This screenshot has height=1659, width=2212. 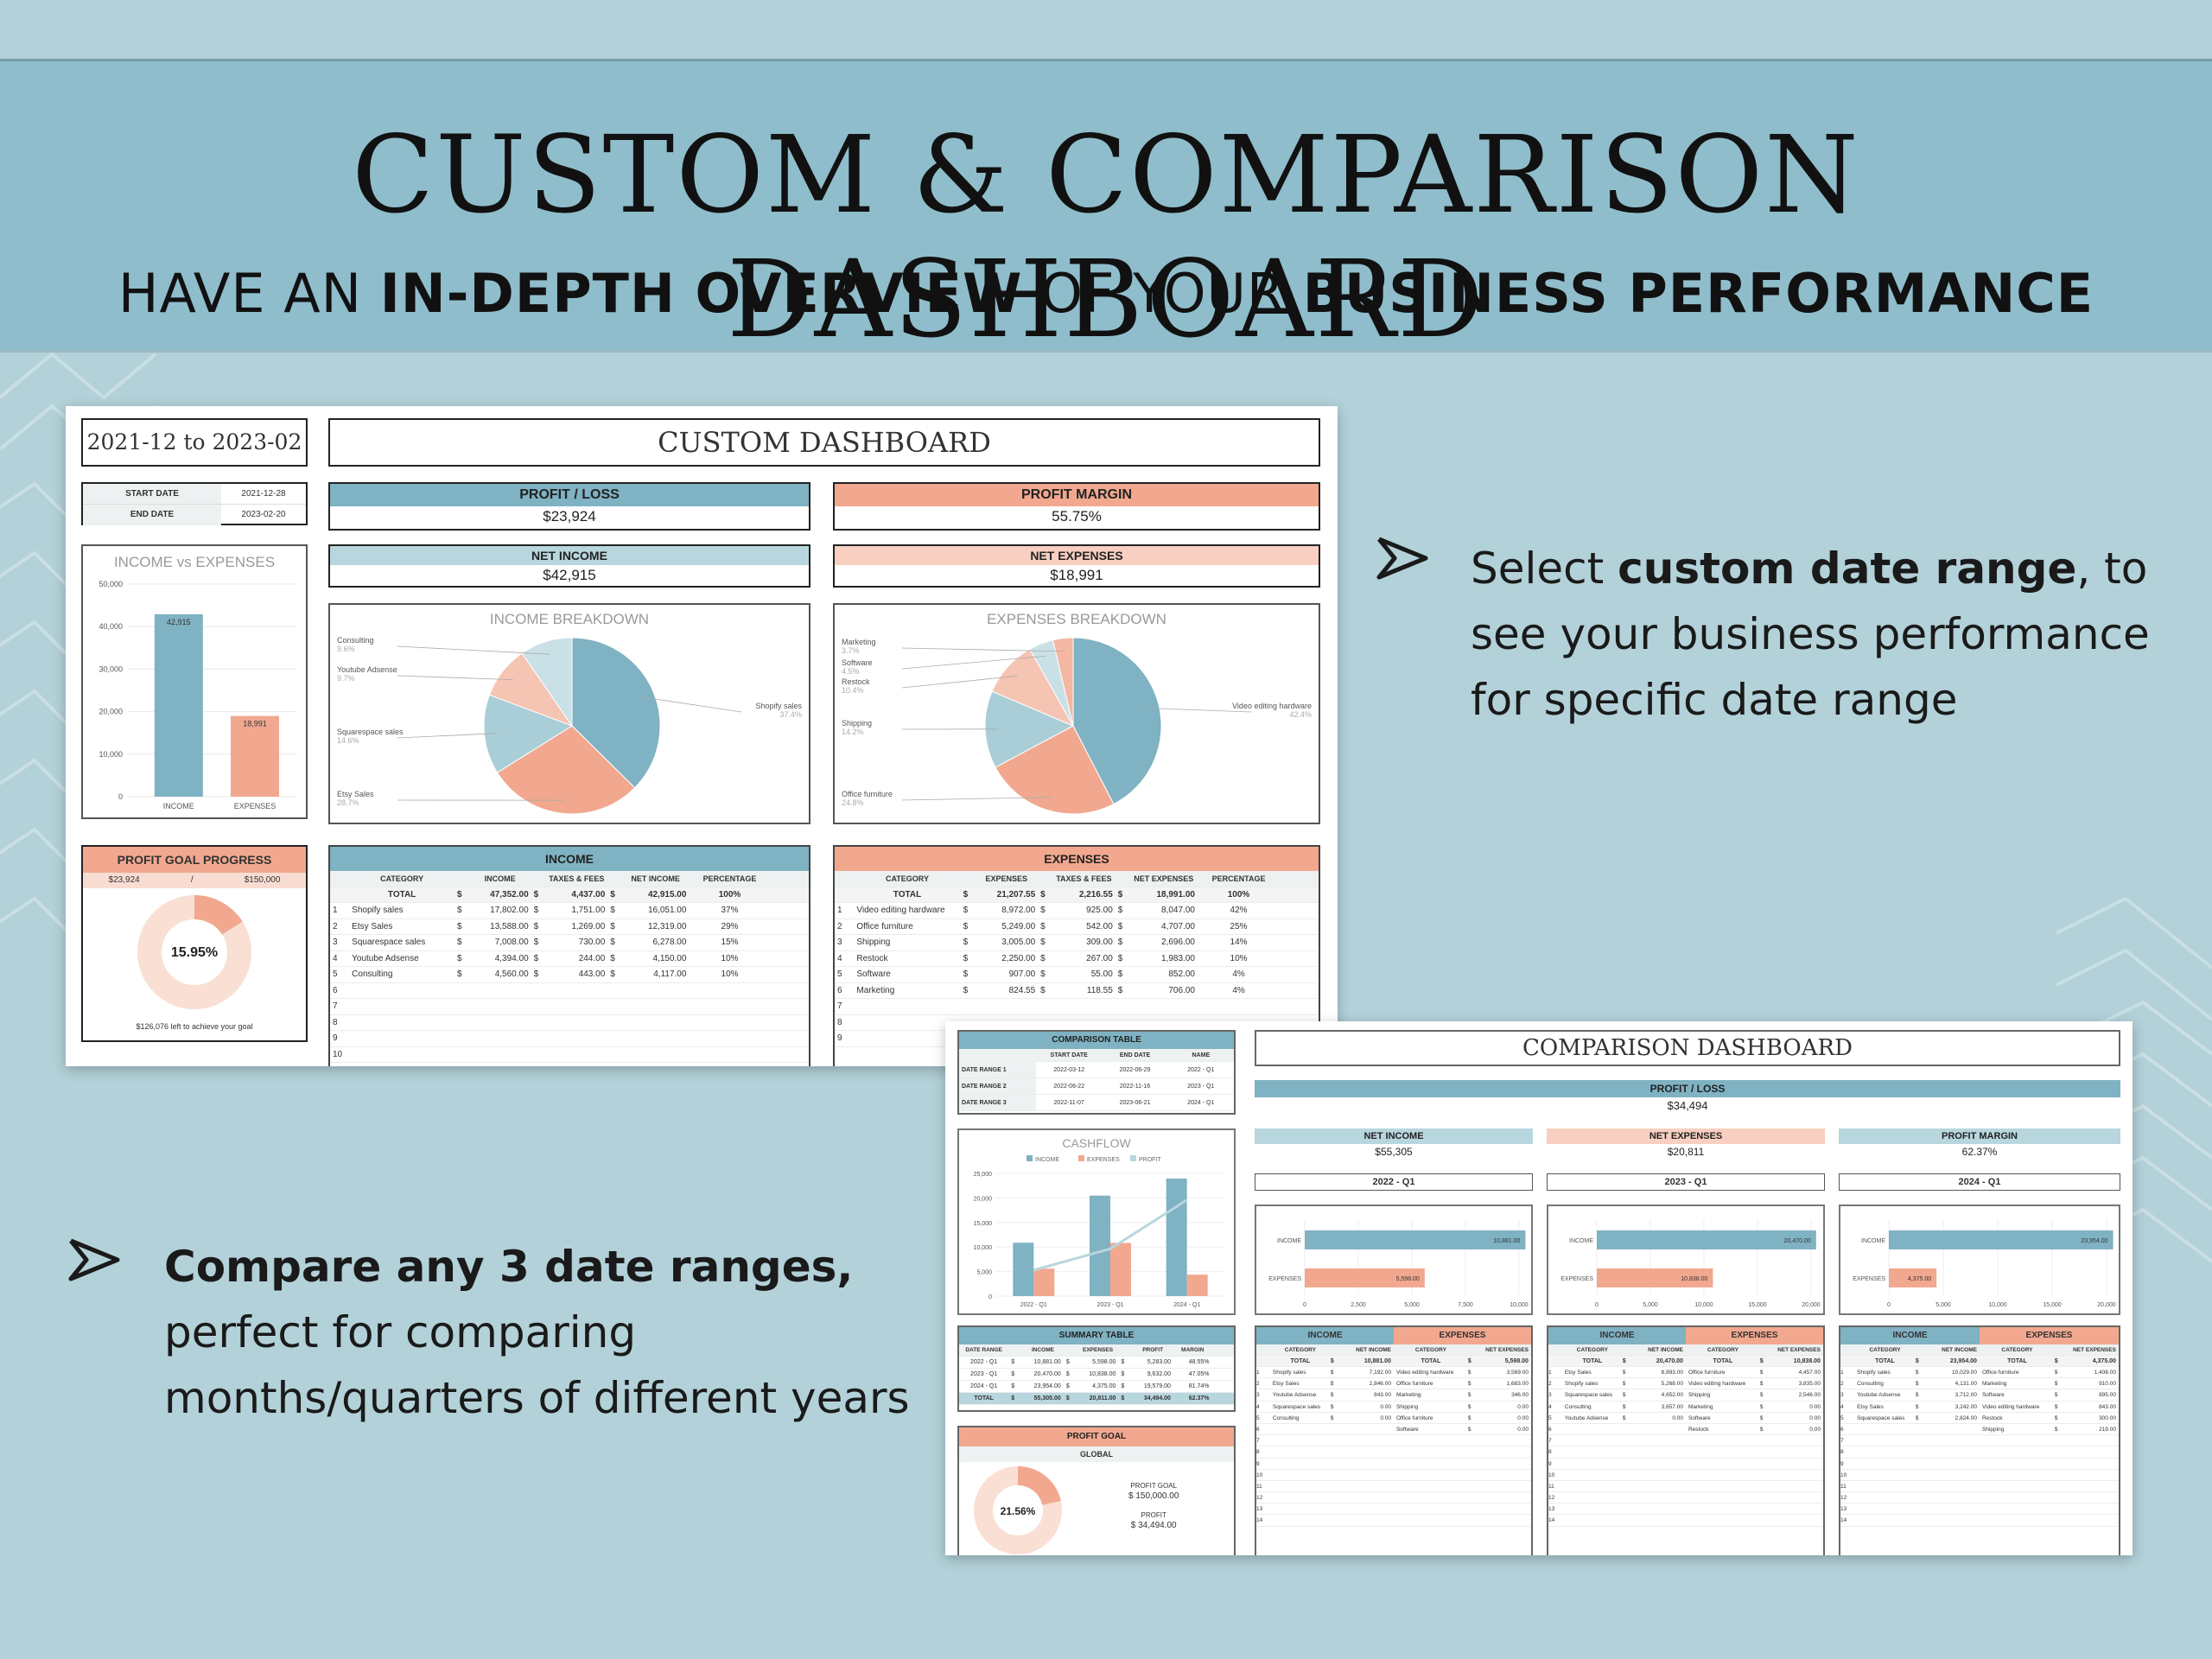 What do you see at coordinates (111, 712) in the screenshot?
I see `y-tick-label: 20,000` at bounding box center [111, 712].